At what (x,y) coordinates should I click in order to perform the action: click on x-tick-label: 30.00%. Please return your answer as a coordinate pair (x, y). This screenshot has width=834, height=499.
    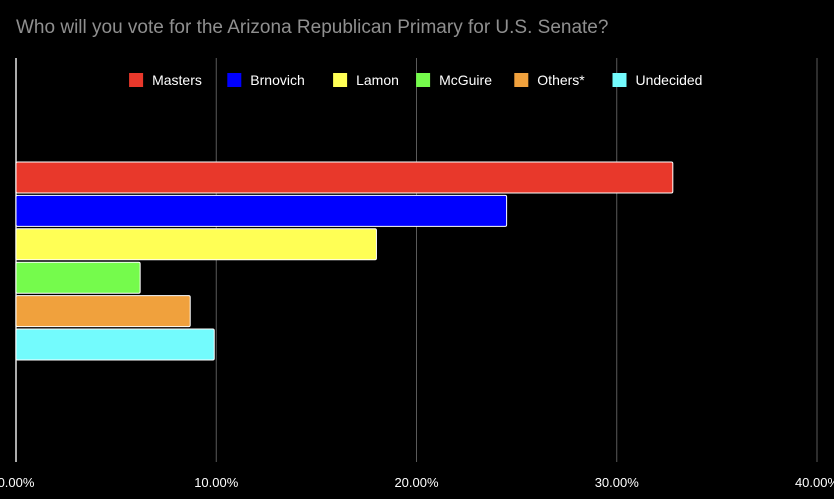
    Looking at the image, I should click on (617, 482).